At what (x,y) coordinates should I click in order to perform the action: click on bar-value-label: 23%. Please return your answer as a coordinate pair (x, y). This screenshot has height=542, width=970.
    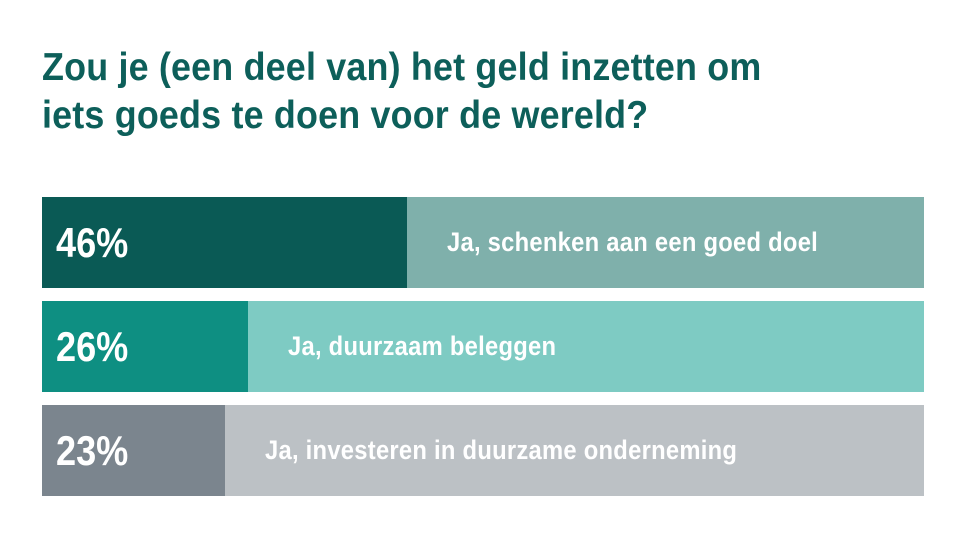
    Looking at the image, I should click on (92, 450).